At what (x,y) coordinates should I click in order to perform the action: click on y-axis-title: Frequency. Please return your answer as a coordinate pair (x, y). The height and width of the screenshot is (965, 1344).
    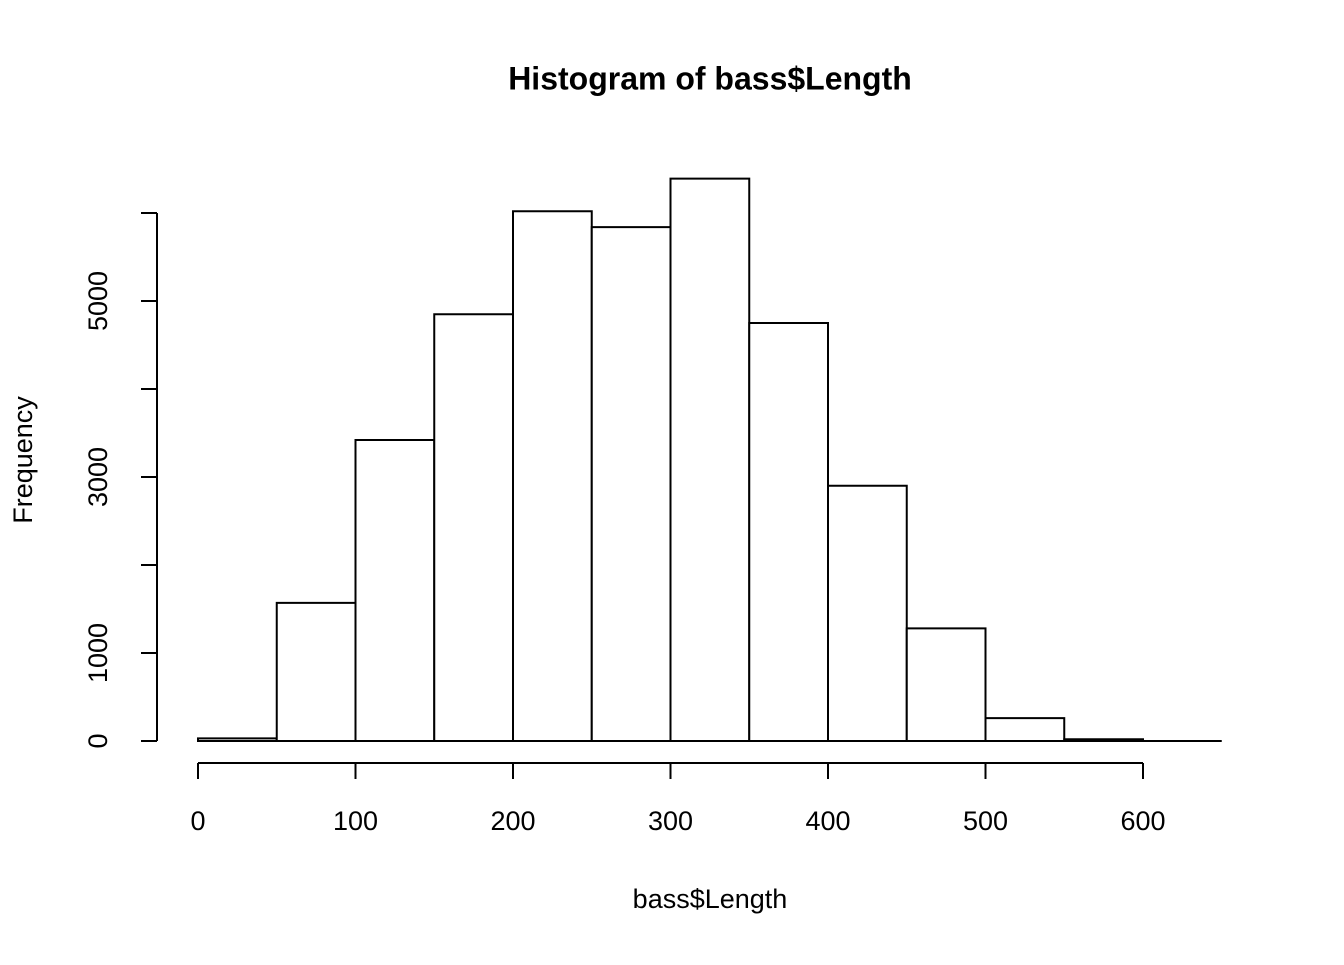
    Looking at the image, I should click on (23, 460).